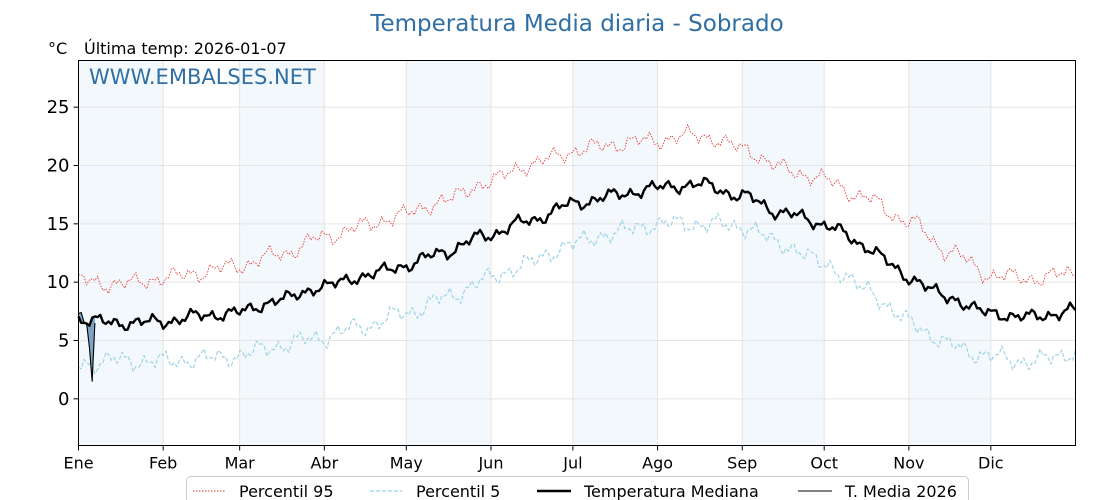 The height and width of the screenshot is (500, 1120). What do you see at coordinates (671, 491) in the screenshot?
I see `legend-label-median: Temperatura Mediana` at bounding box center [671, 491].